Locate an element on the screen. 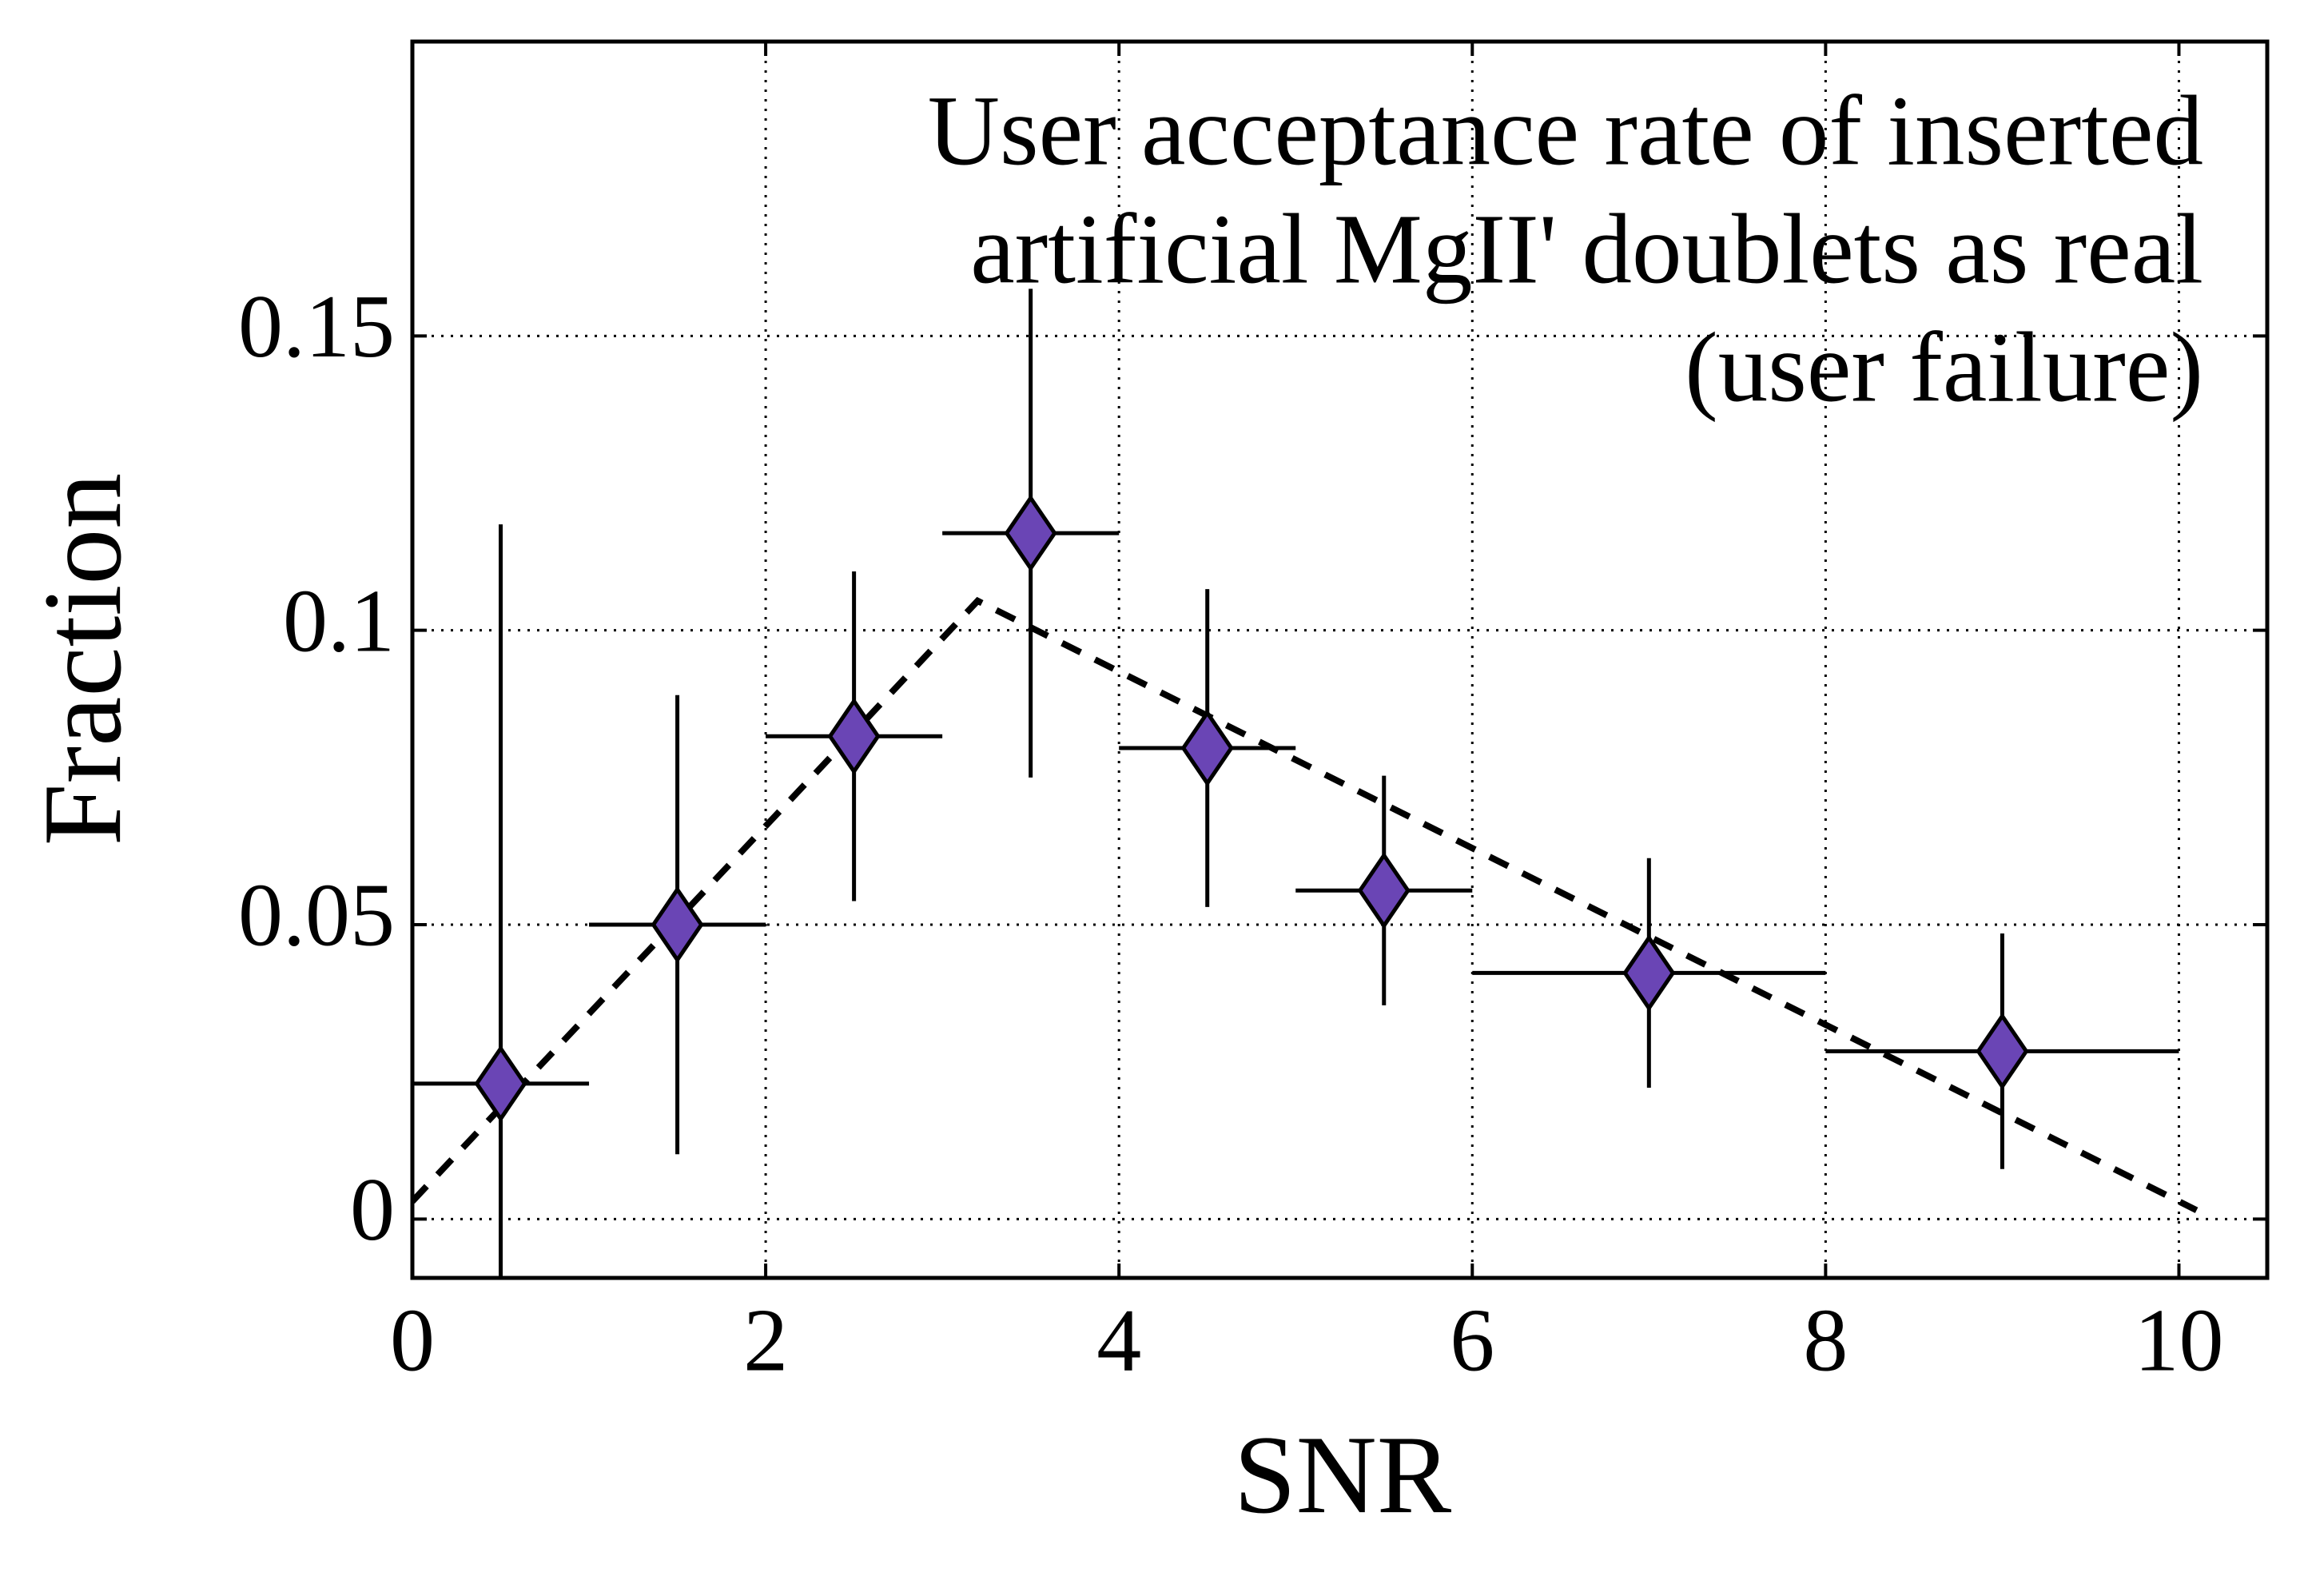 The width and height of the screenshot is (2308, 1596). x-tick-label: 6 is located at coordinates (1472, 1341).